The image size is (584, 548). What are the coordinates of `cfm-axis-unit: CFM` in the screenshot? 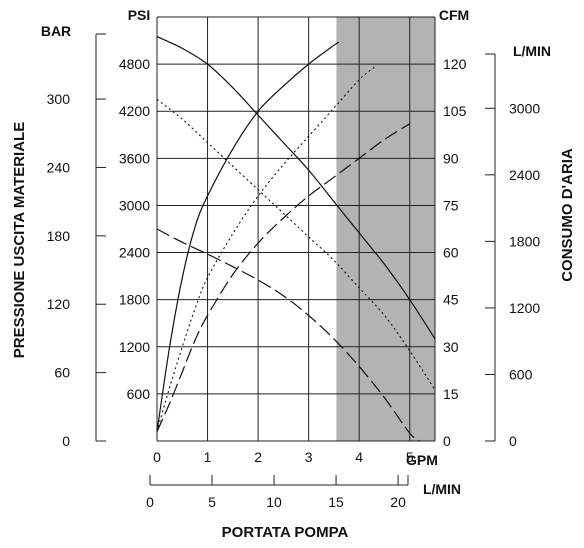 It's located at (454, 15).